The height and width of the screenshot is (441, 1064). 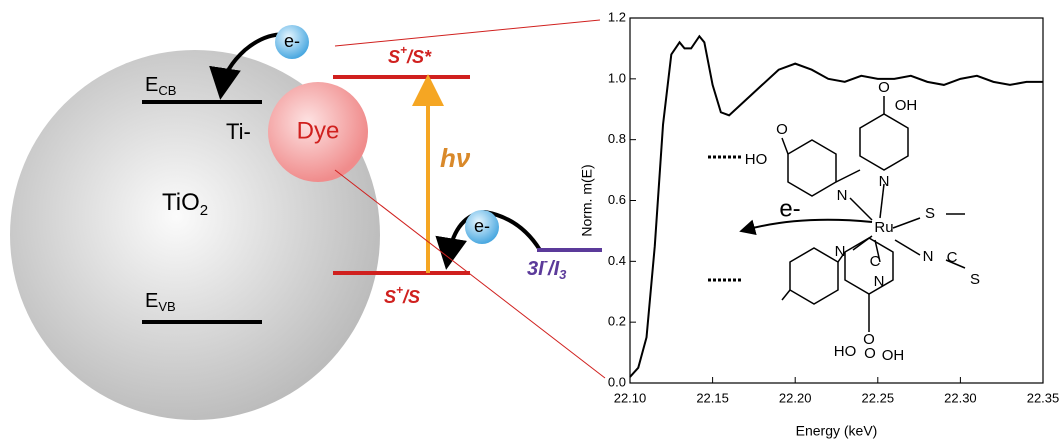 I want to click on y-axis-label: Norm. m(E), so click(x=587, y=200).